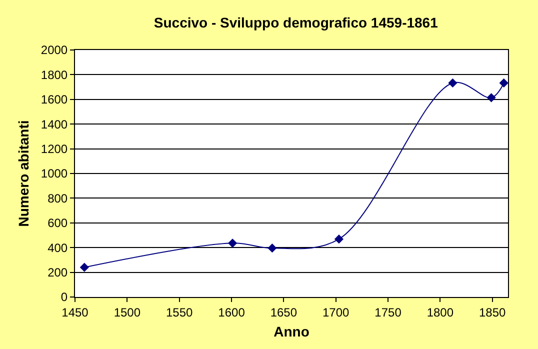 This screenshot has width=538, height=349. I want to click on y-tick-label: 1000, so click(54, 173).